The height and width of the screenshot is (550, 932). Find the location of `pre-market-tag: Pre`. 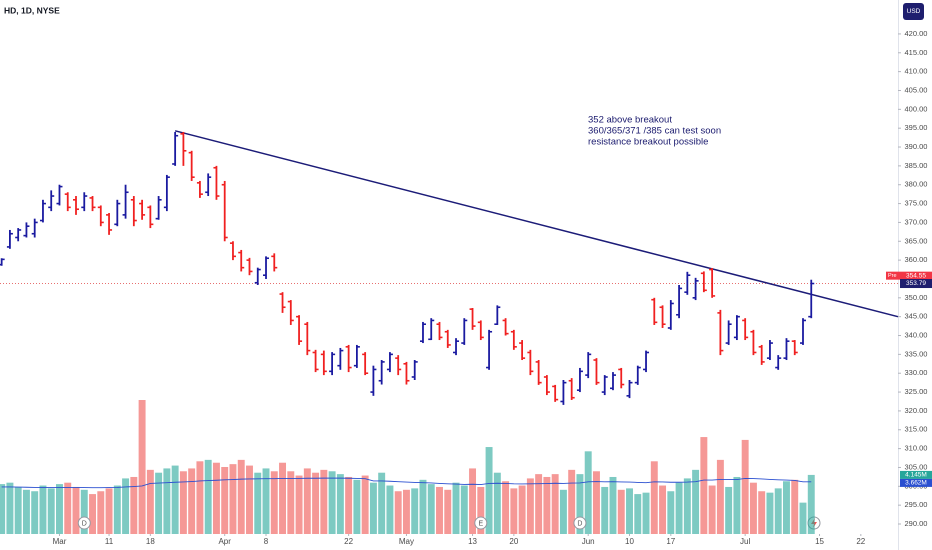

pre-market-tag: Pre is located at coordinates (892, 276).